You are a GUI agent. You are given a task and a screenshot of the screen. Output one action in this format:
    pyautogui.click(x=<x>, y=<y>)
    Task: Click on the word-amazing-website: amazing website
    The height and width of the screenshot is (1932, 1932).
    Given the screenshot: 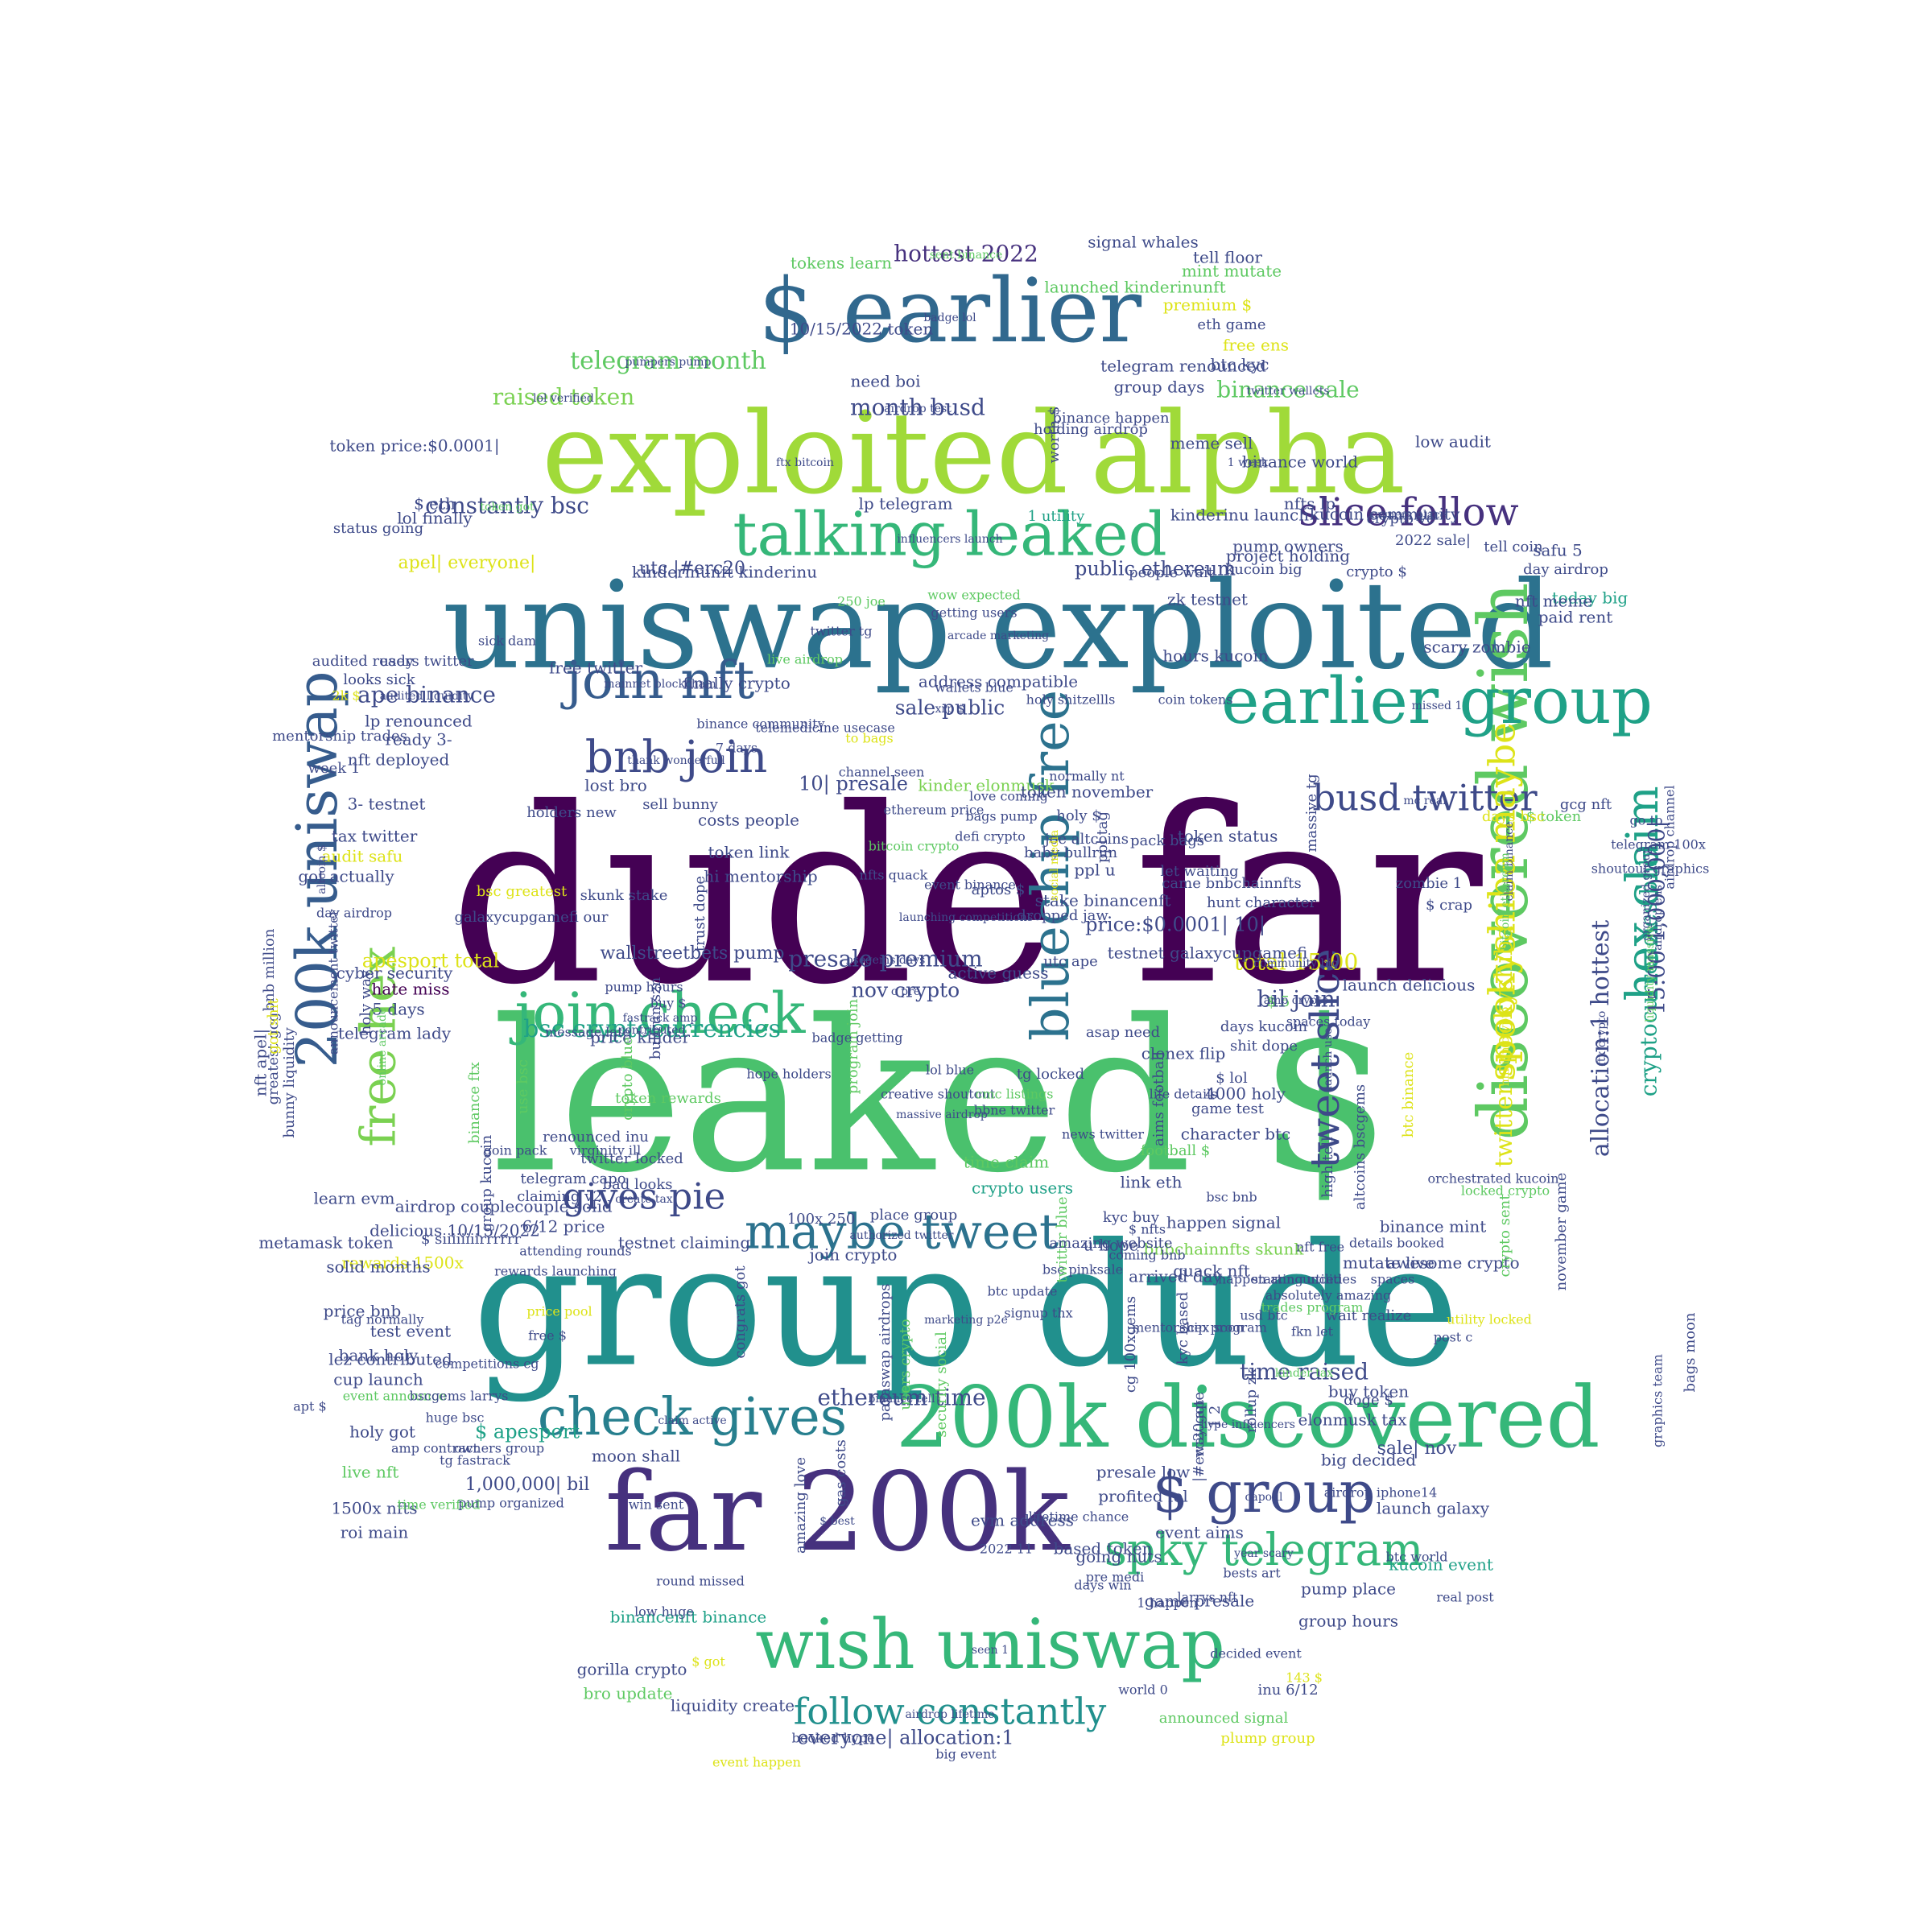 What is the action you would take?
    pyautogui.click(x=1110, y=1243)
    